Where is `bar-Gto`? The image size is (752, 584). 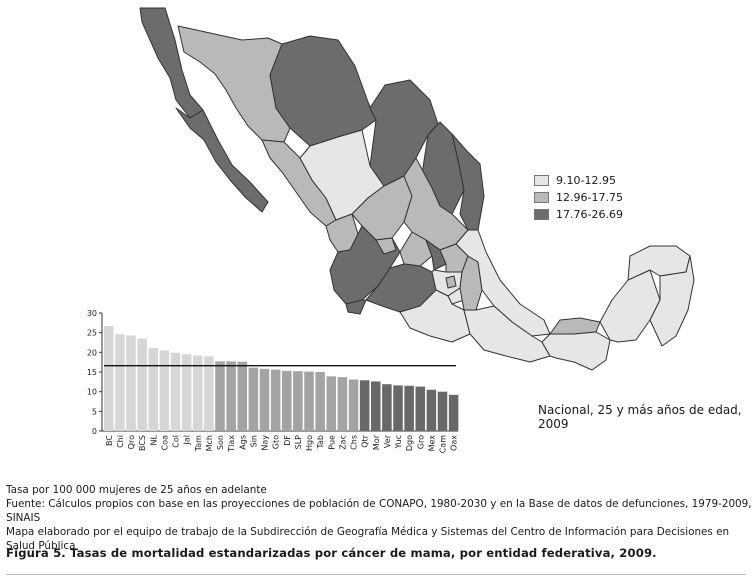 bar-Gto is located at coordinates (275, 400).